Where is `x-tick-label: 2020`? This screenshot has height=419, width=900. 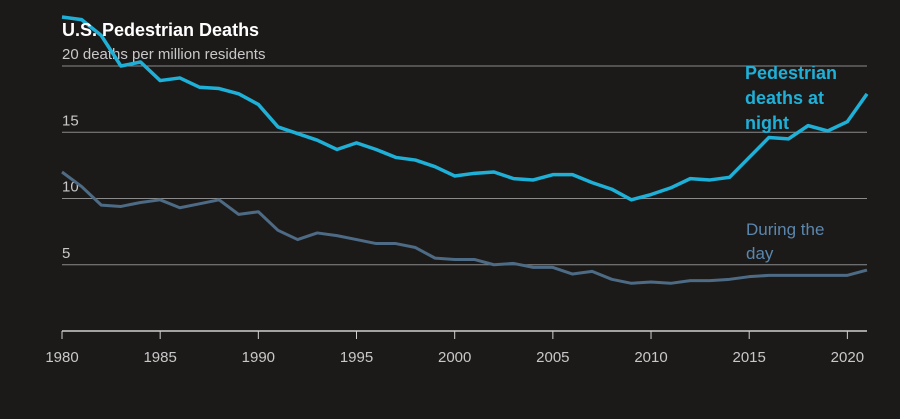
x-tick-label: 2020 is located at coordinates (847, 357).